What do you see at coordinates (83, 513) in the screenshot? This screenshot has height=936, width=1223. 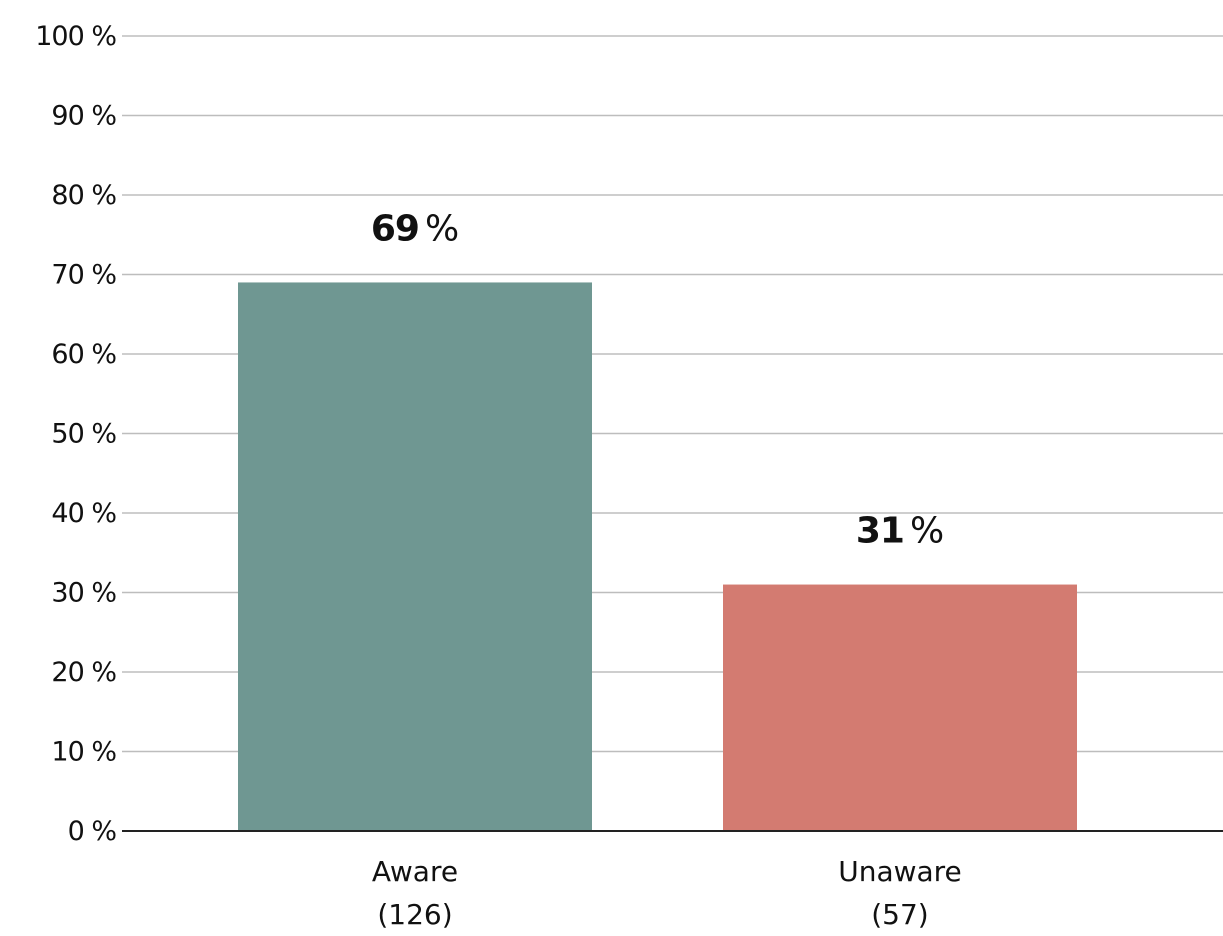 I see `y-tick-label-40: 40 %` at bounding box center [83, 513].